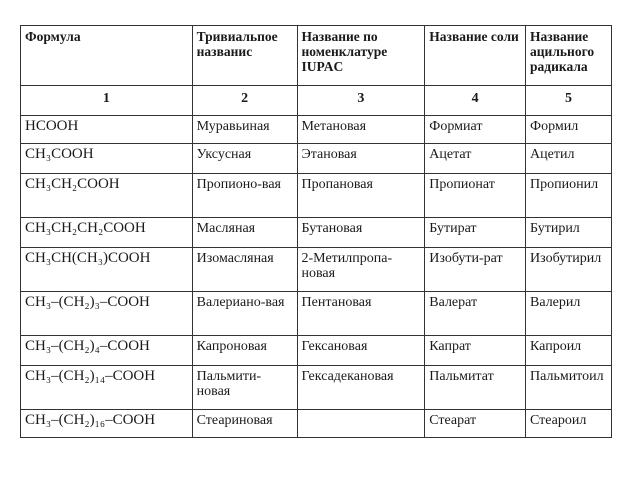  What do you see at coordinates (568, 158) in the screenshot?
I see `acyl-name-cell: Ацетил` at bounding box center [568, 158].